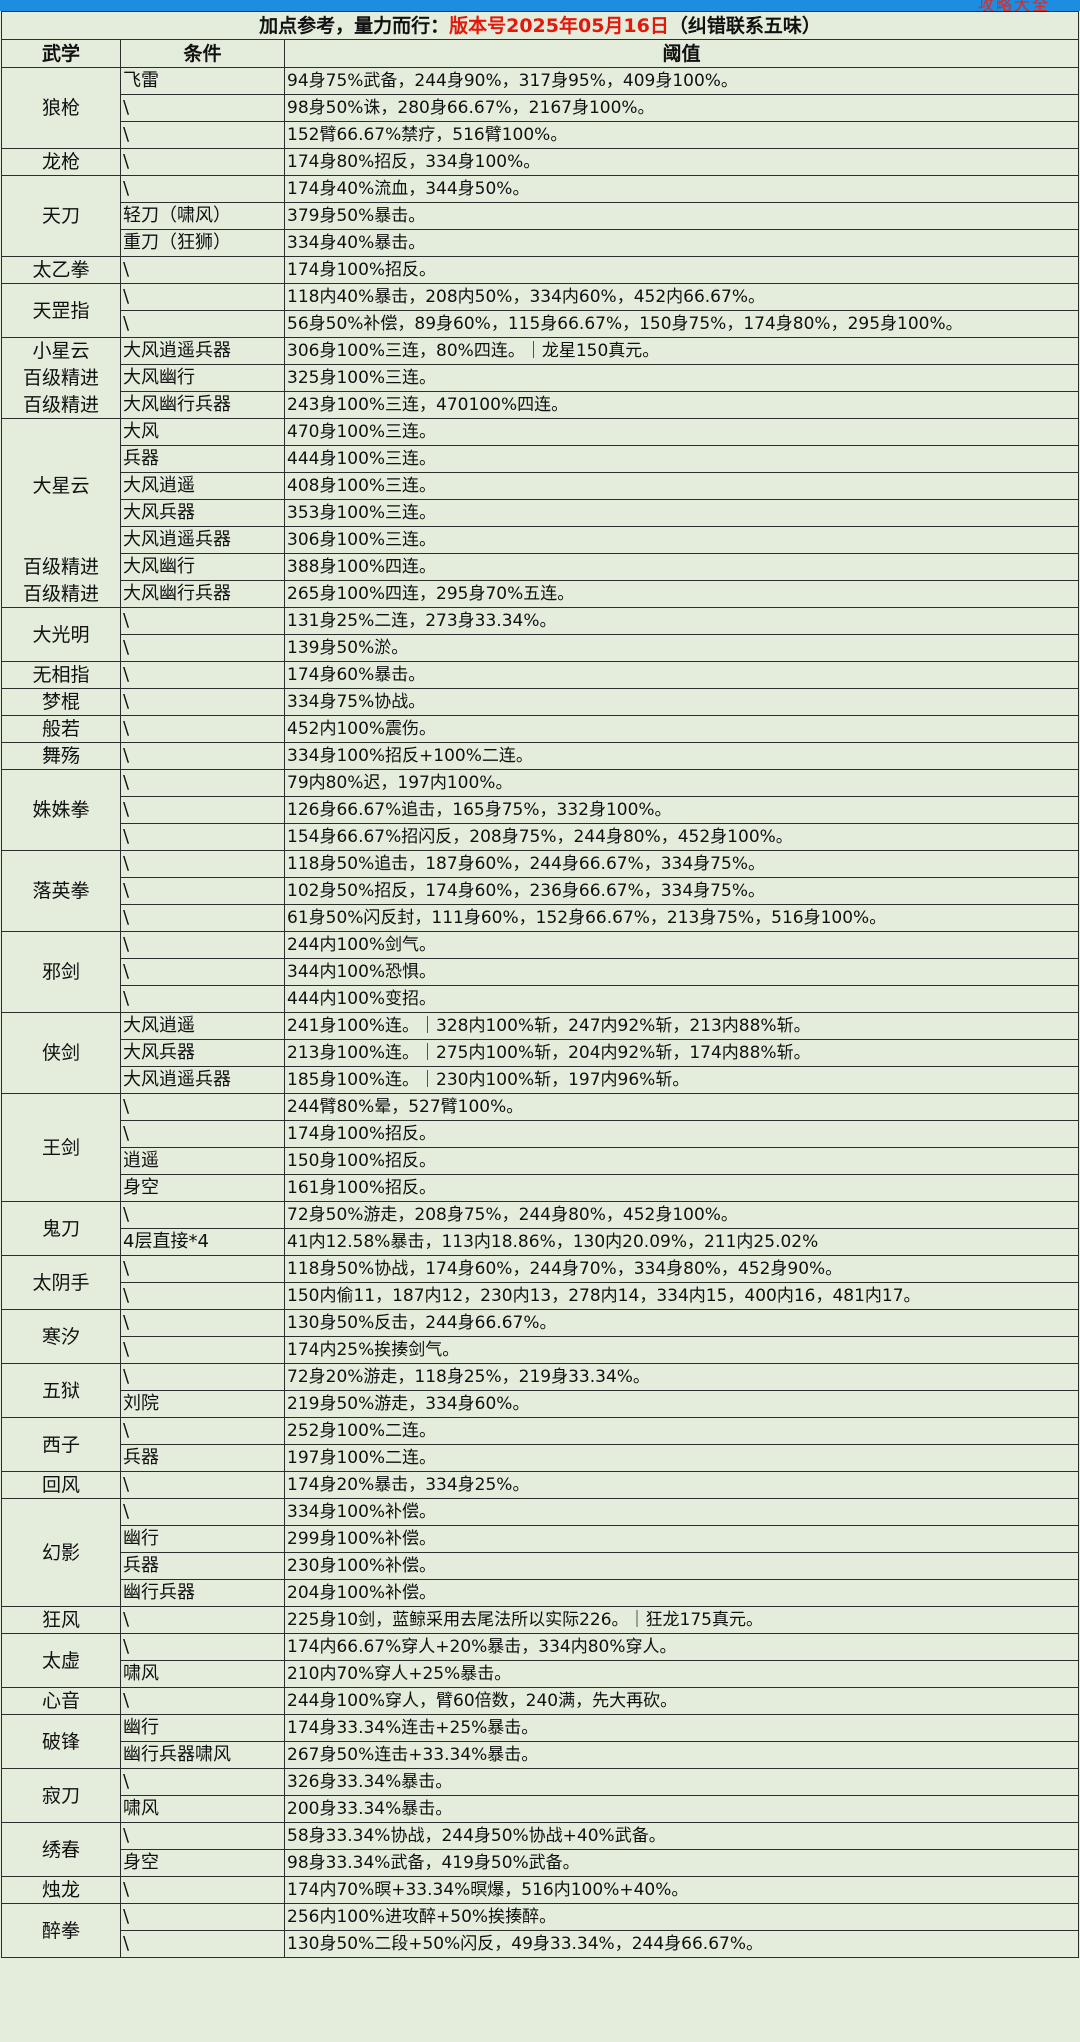 The image size is (1080, 2042). I want to click on threshold-cell: 334身40%暴击。, so click(681, 243).